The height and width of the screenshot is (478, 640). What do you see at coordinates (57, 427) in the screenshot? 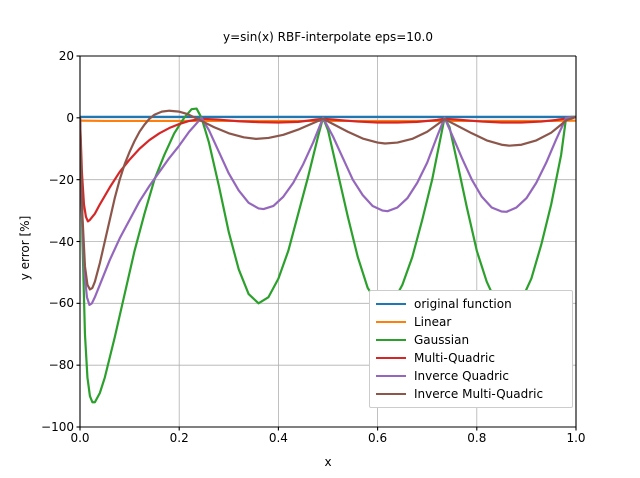
I see `y-tick-label: −100` at bounding box center [57, 427].